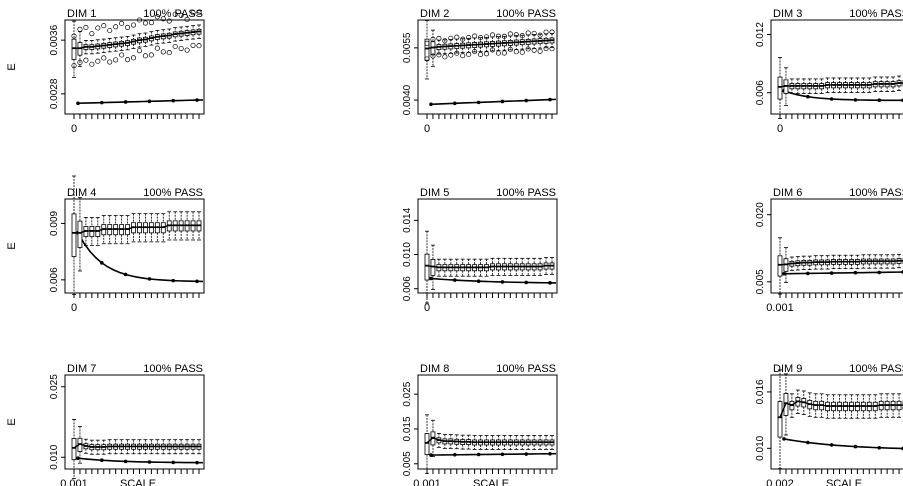  Describe the element at coordinates (760, 447) in the screenshot. I see `y-tick-label: 0.010` at that location.